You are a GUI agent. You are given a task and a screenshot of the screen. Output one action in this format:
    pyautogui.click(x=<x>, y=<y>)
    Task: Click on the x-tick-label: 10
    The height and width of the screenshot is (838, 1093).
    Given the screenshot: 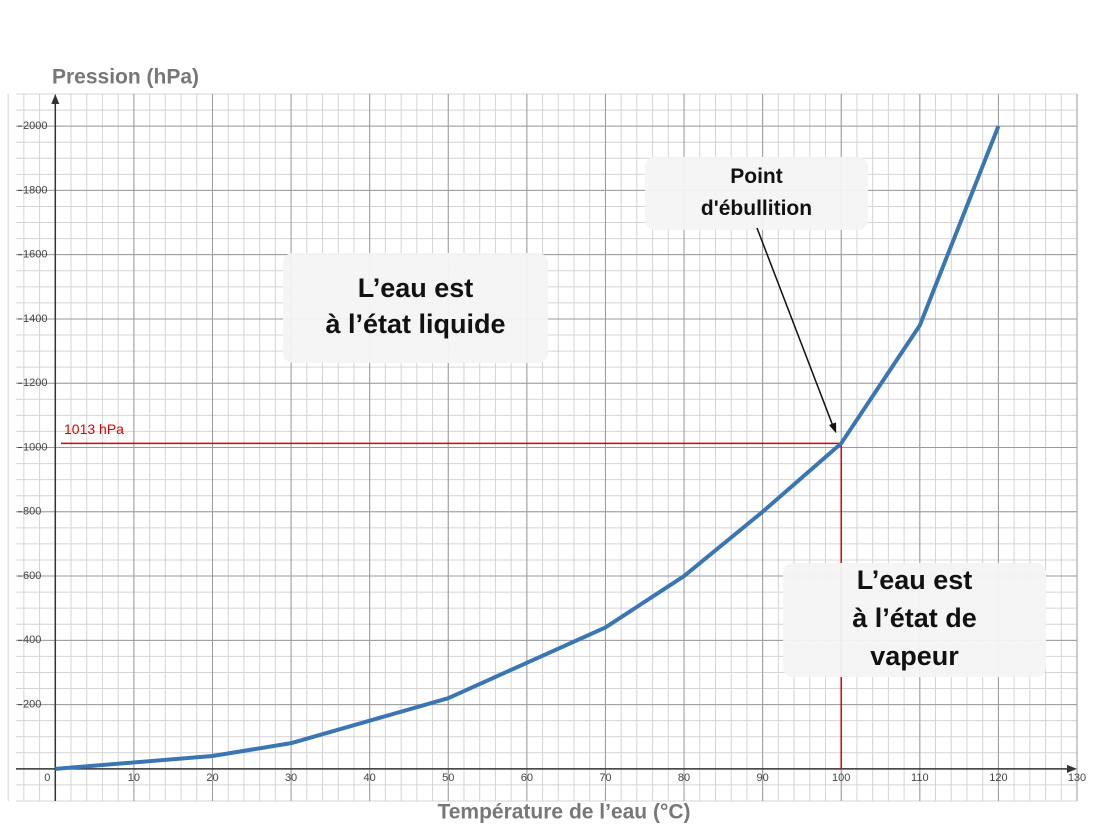 What is the action you would take?
    pyautogui.click(x=134, y=778)
    